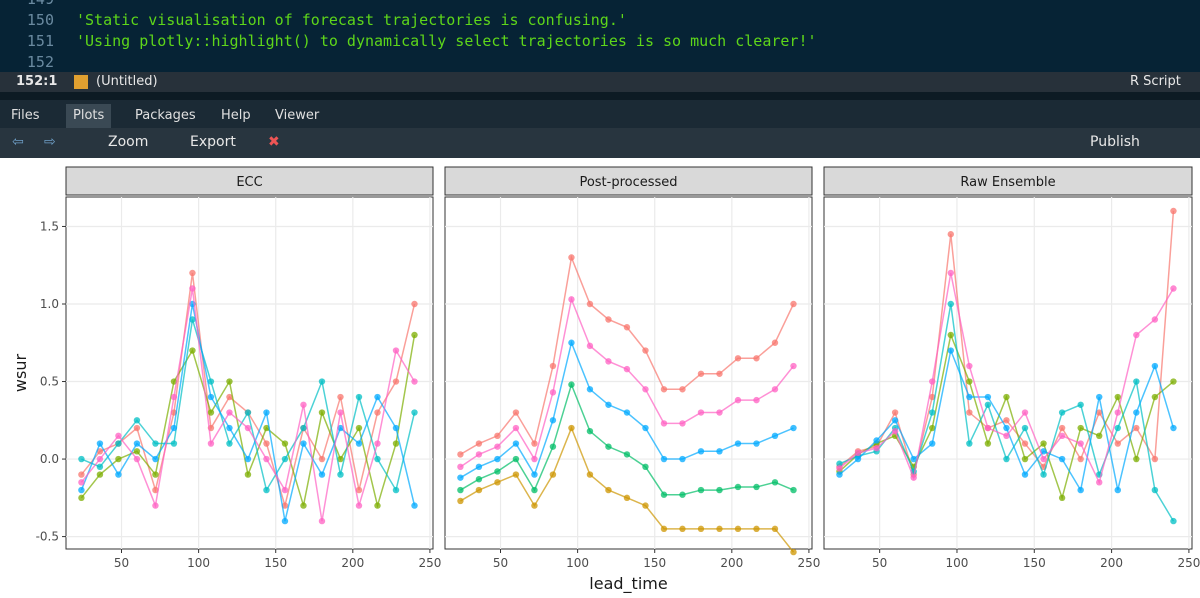  I want to click on tab: Viewer, so click(297, 115).